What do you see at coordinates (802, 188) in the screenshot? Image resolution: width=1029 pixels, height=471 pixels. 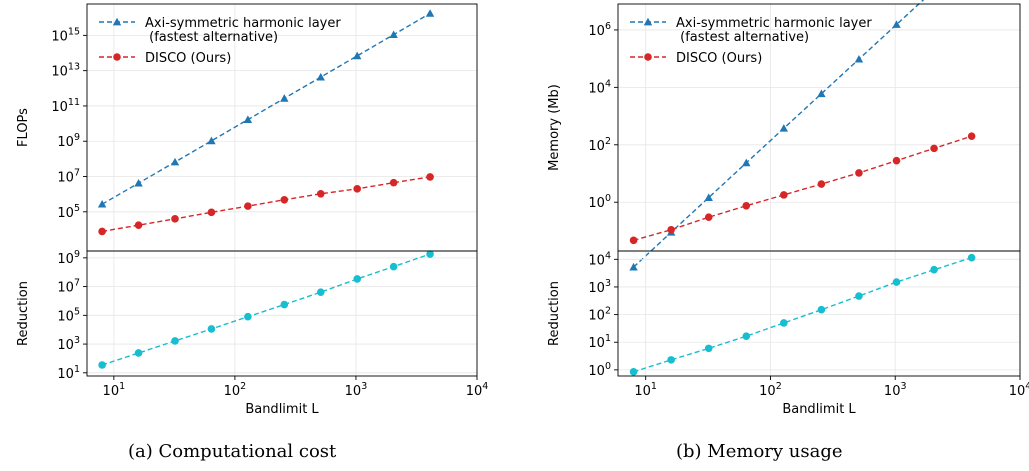 I see `panel-b-top-series-1-line` at bounding box center [802, 188].